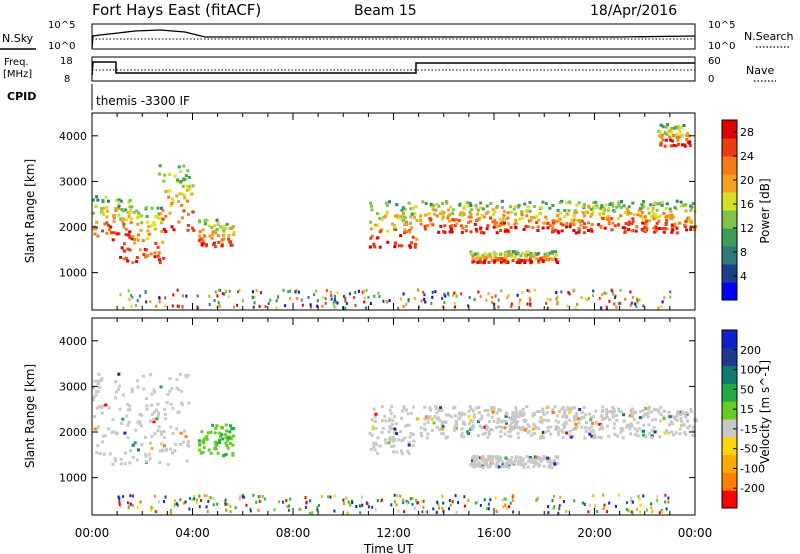 The width and height of the screenshot is (800, 554). I want to click on y-tick-label: 3000, so click(73, 181).